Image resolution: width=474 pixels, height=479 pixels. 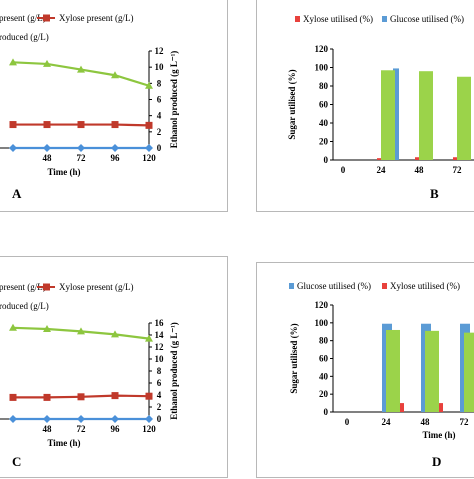 What do you see at coordinates (292, 104) in the screenshot?
I see `chart-b-y-axis-title: Sugar utilised (%)` at bounding box center [292, 104].